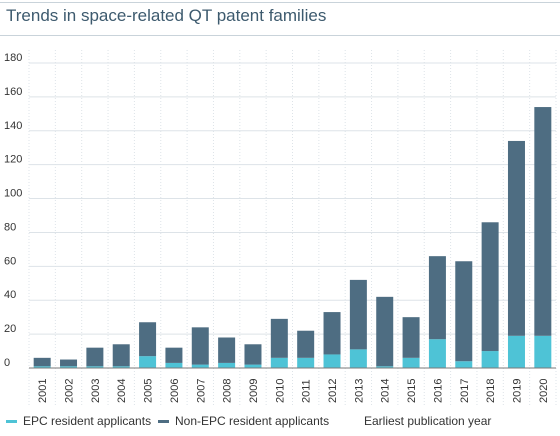 Image resolution: width=560 pixels, height=436 pixels. Describe the element at coordinates (10, 329) in the screenshot. I see `y-tick-label: 20` at that location.